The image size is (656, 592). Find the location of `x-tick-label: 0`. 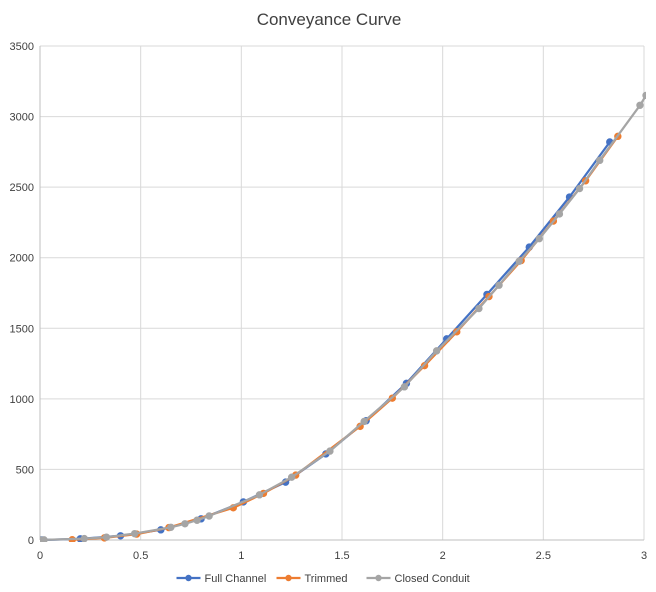

x-tick-label: 0 is located at coordinates (40, 556).